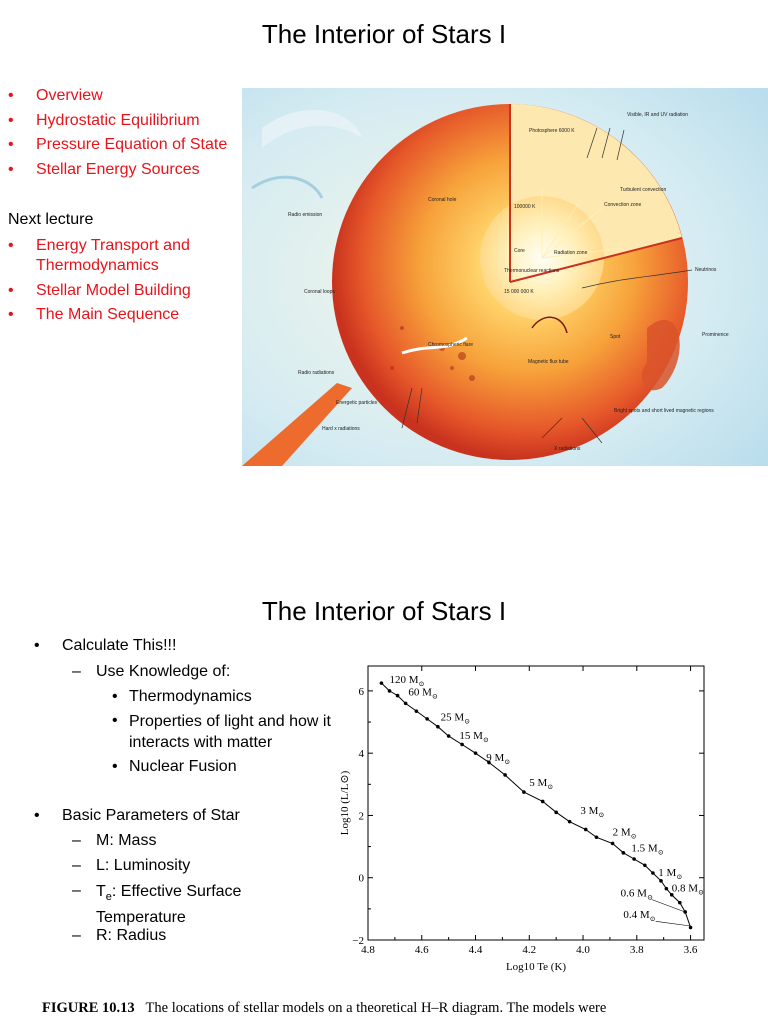 The width and height of the screenshot is (768, 1024). I want to click on svg-text: Chromospheric flare, so click(450, 345).